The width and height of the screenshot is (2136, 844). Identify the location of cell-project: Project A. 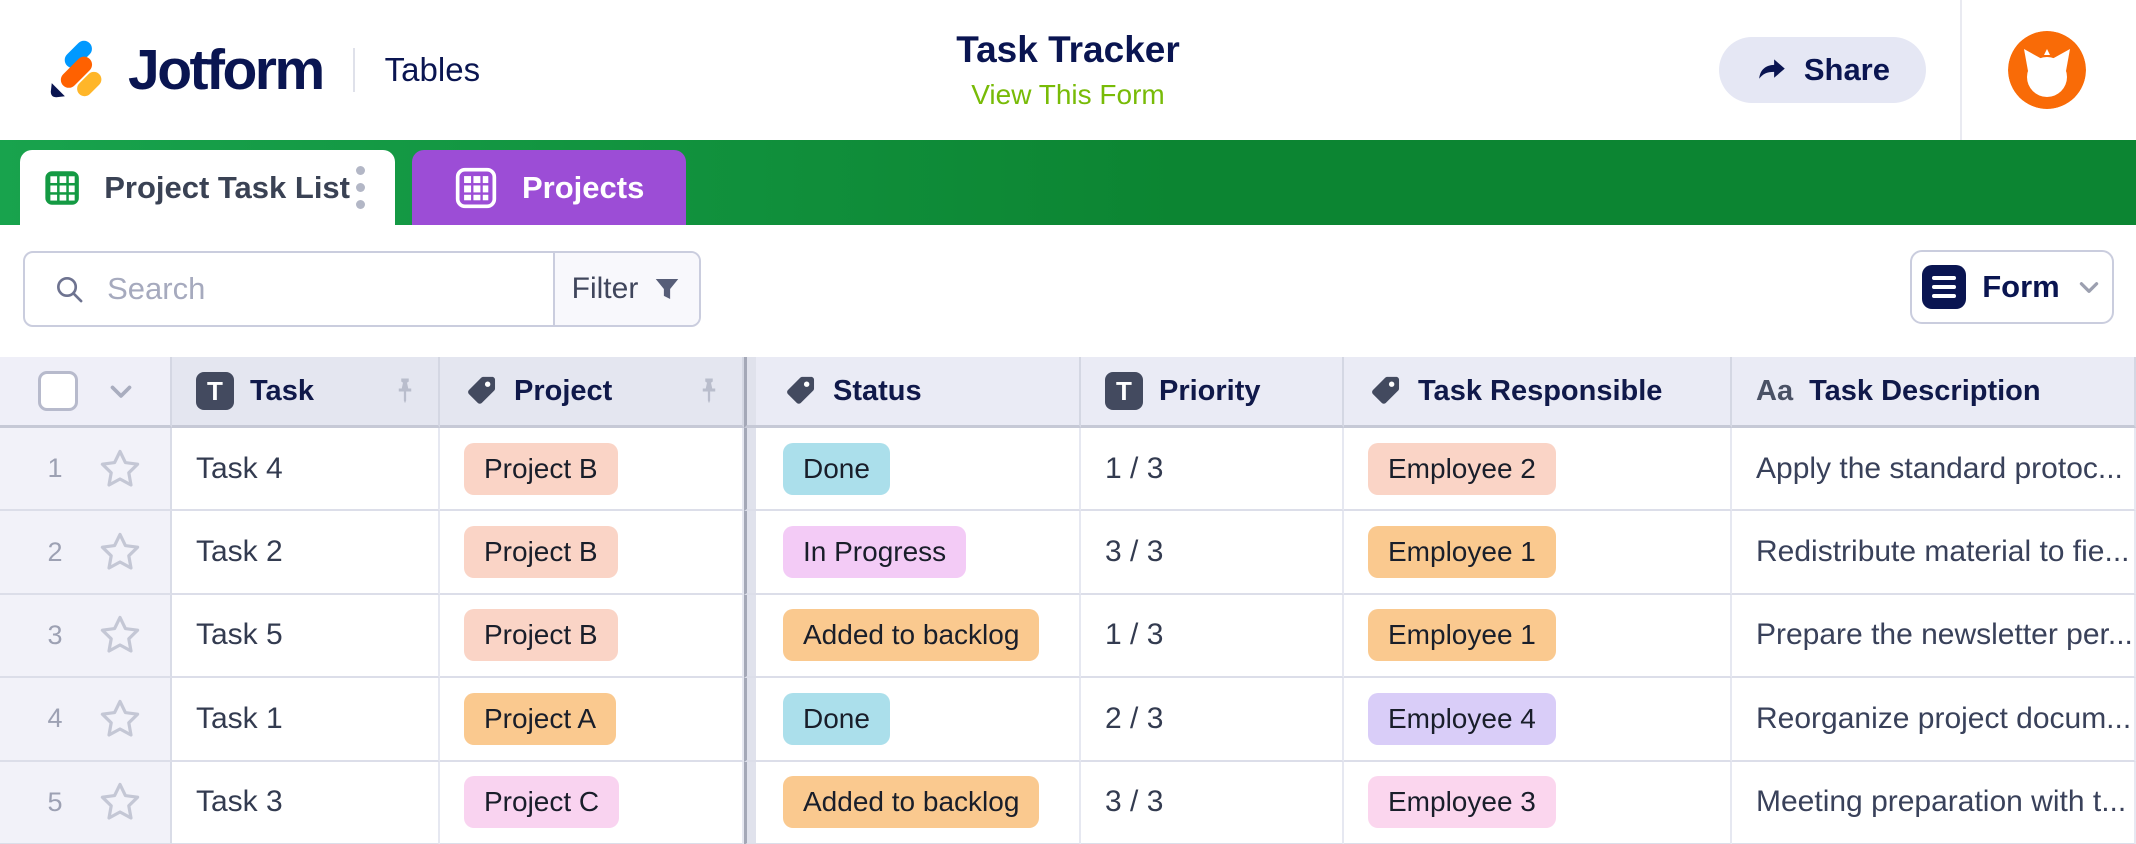
(592, 720).